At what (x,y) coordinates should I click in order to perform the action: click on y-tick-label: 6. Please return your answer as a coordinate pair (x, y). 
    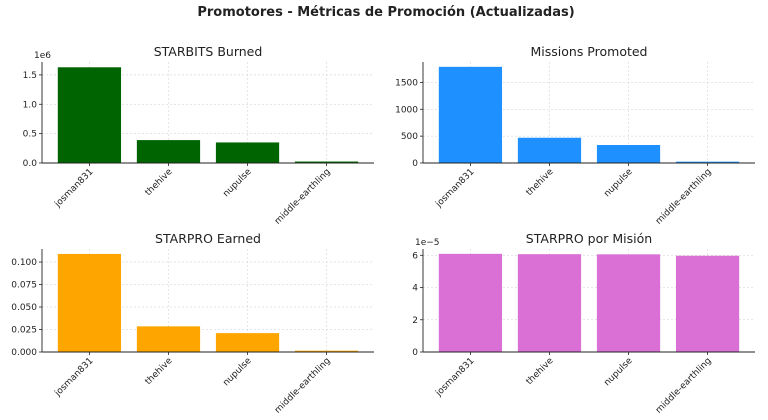
    Looking at the image, I should click on (415, 256).